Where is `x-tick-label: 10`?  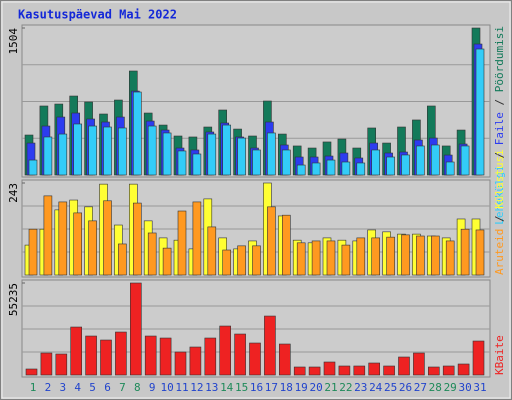
x-tick-label: 10 is located at coordinates (166, 387).